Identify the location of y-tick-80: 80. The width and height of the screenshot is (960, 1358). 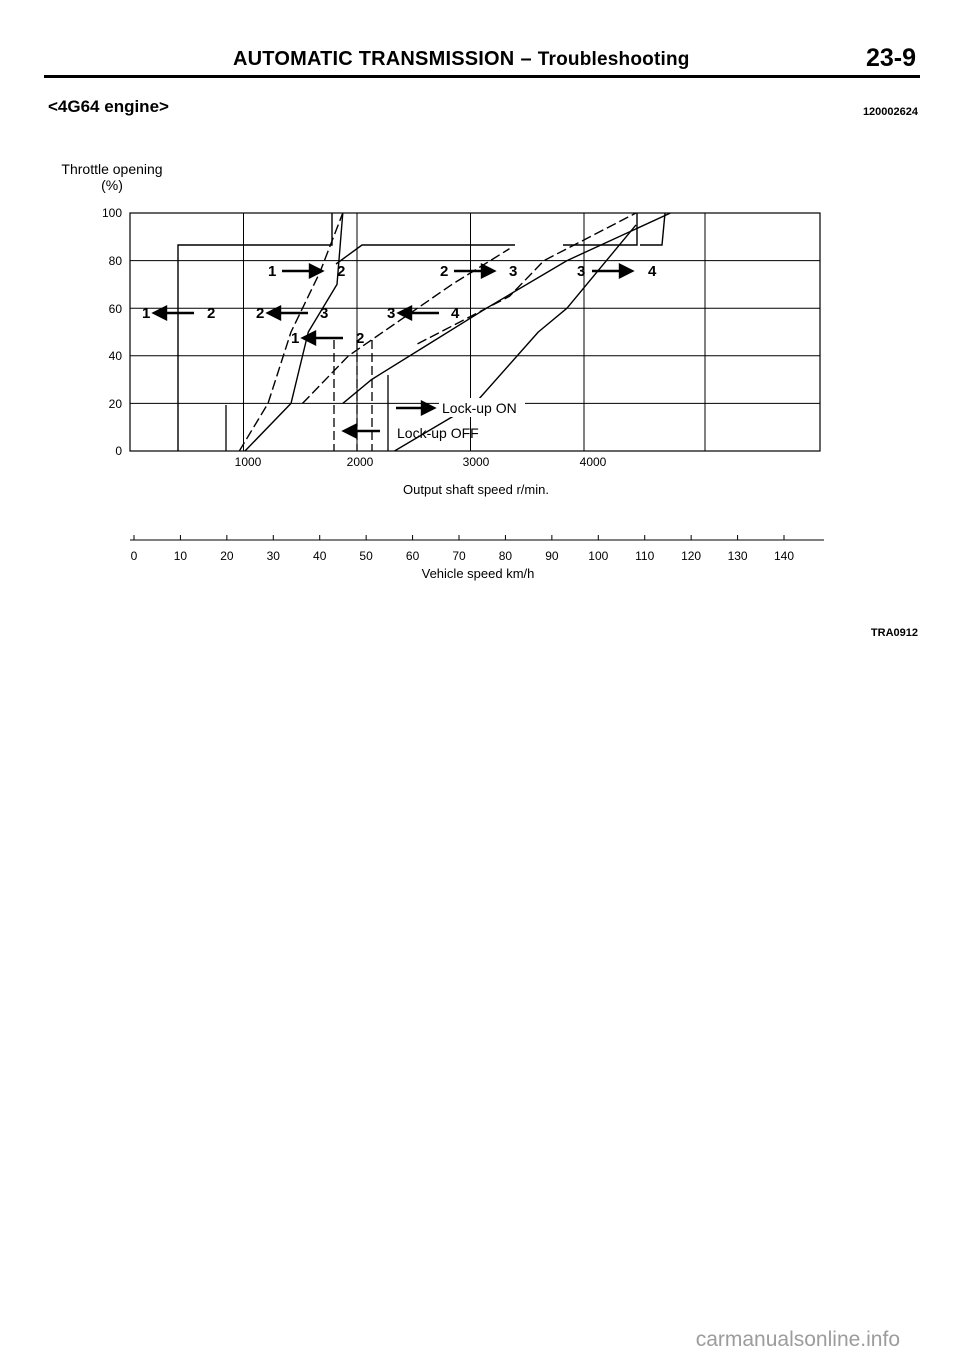
(116, 261).